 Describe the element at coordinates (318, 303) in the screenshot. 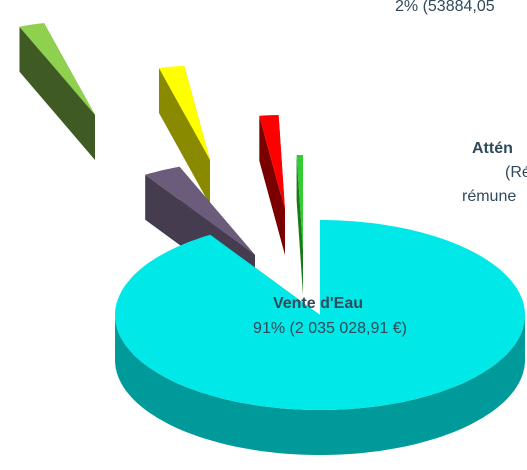

I see `slice-label: Vente d'Eau` at that location.